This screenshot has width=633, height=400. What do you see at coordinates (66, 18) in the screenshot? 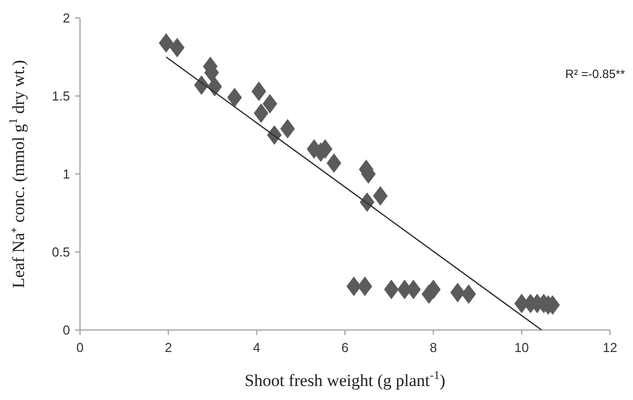
I see `y-tick-label: 2` at bounding box center [66, 18].